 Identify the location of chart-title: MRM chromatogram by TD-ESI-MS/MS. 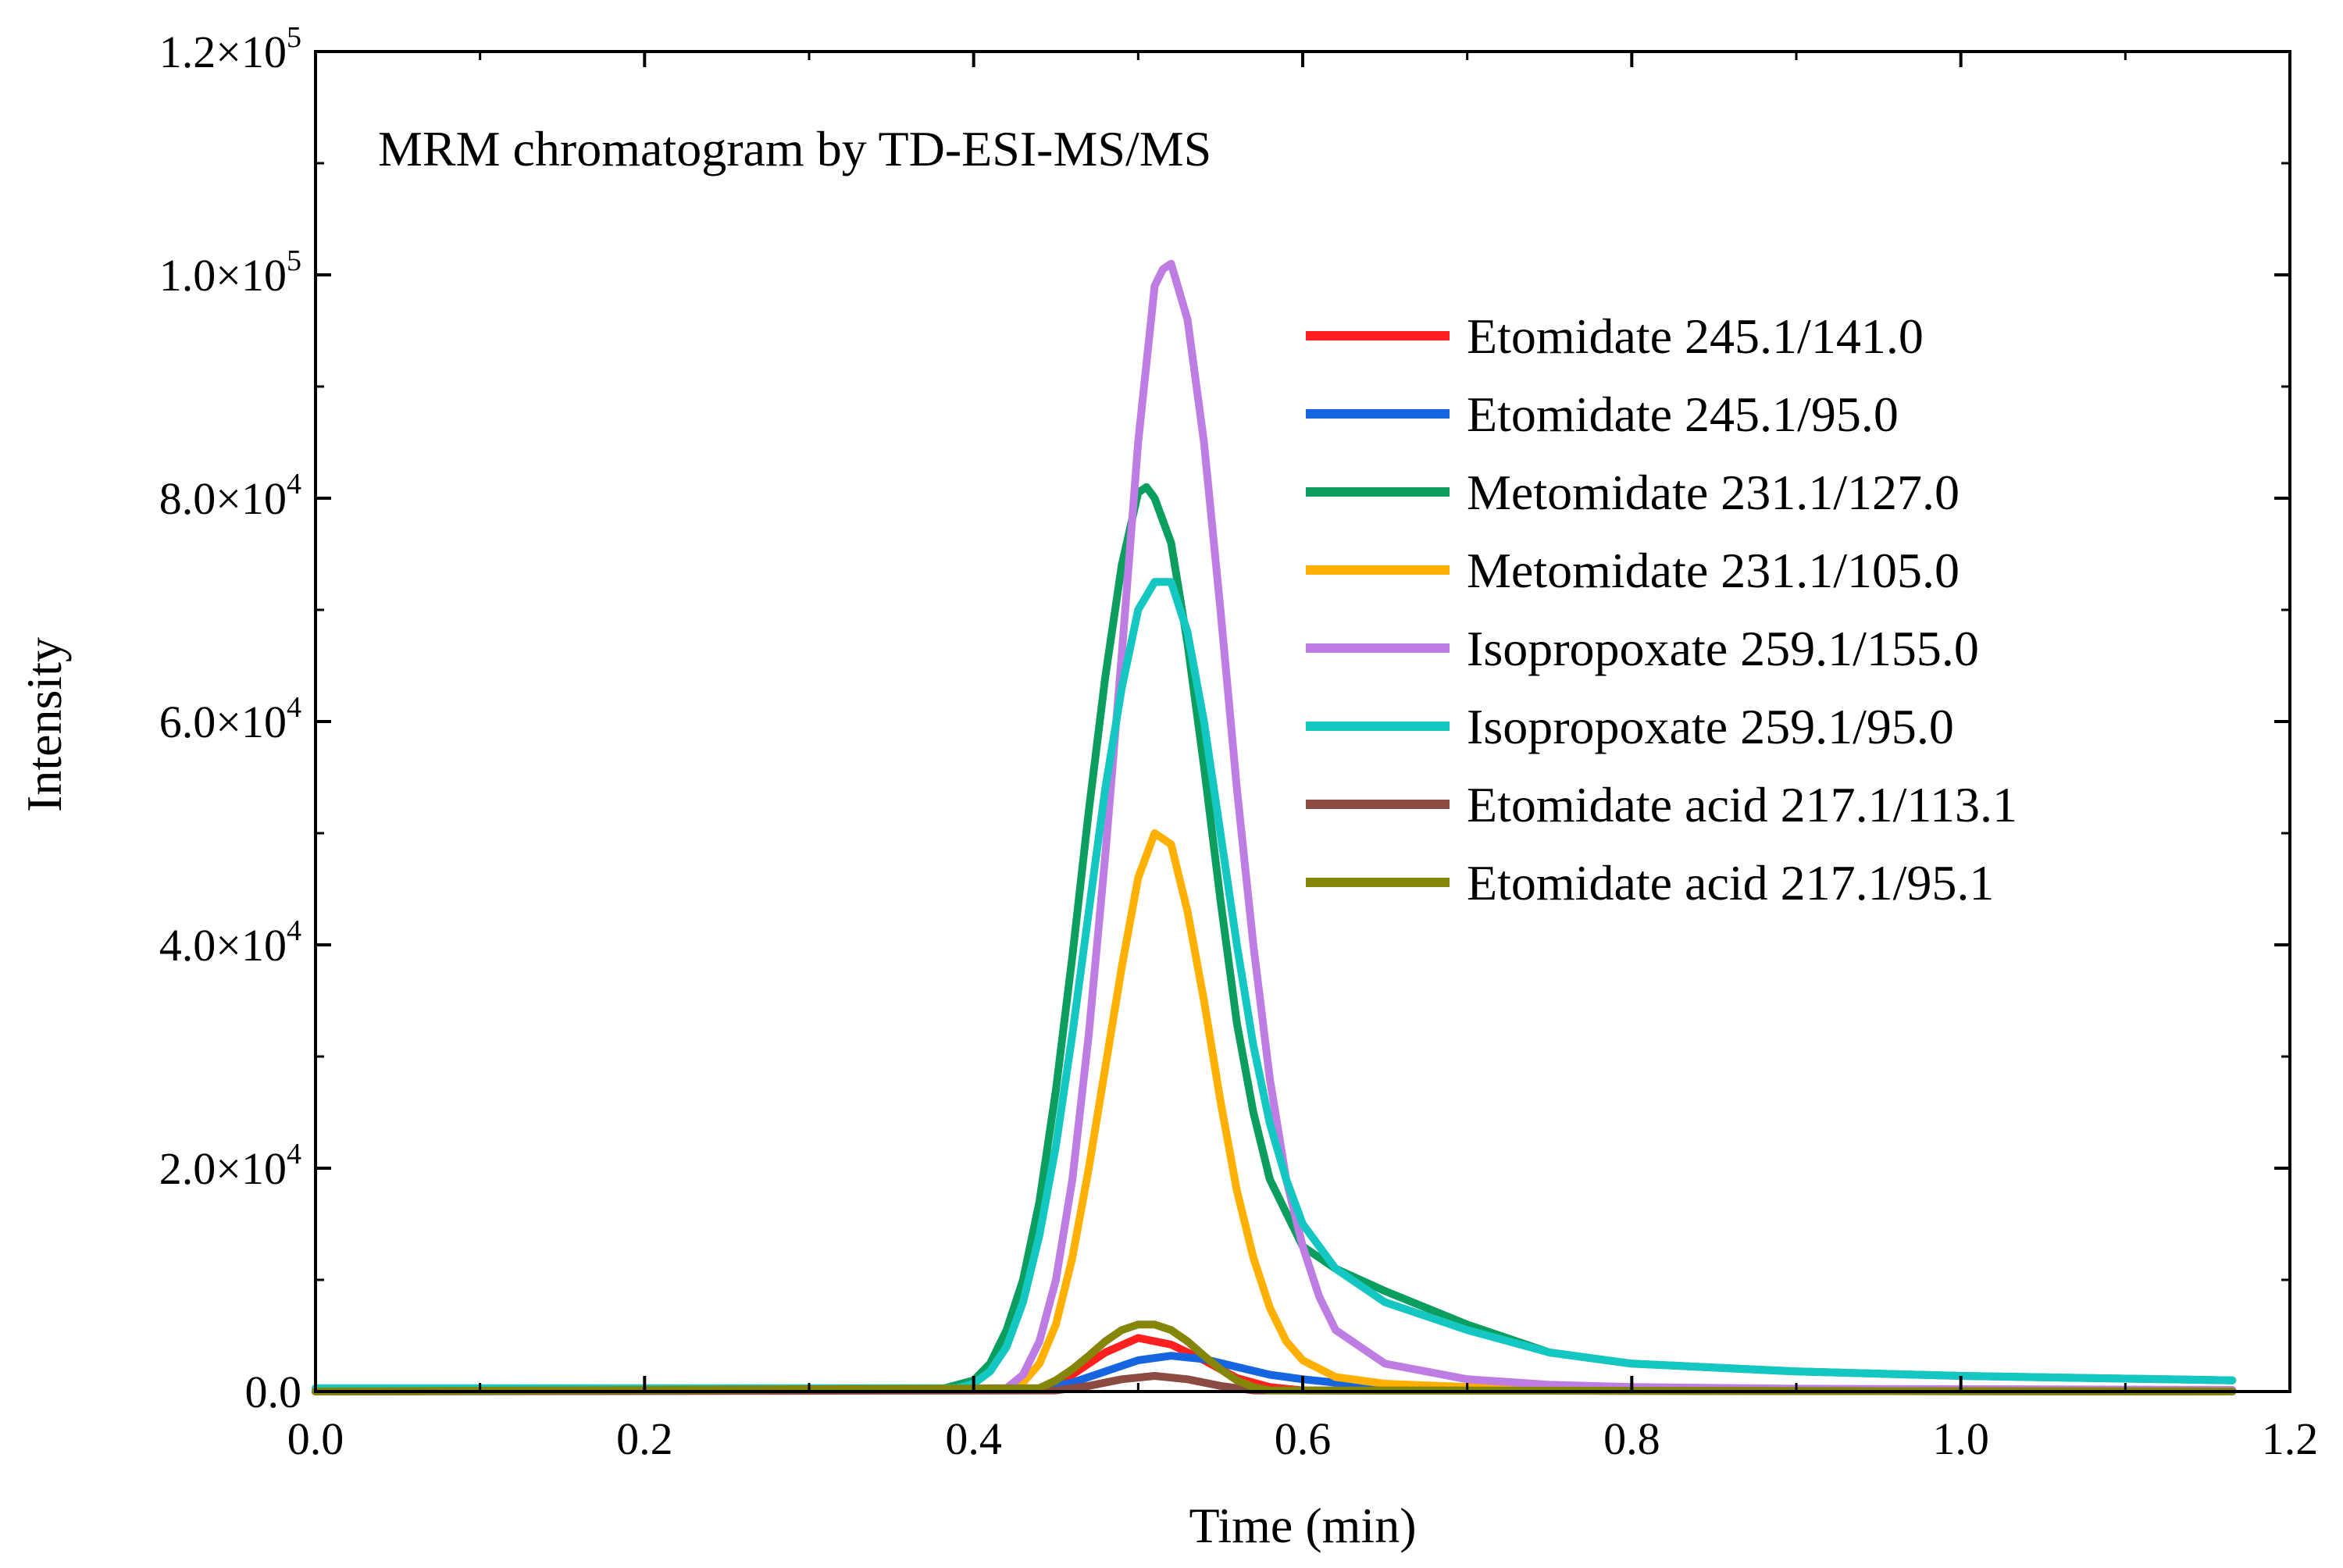
(794, 148).